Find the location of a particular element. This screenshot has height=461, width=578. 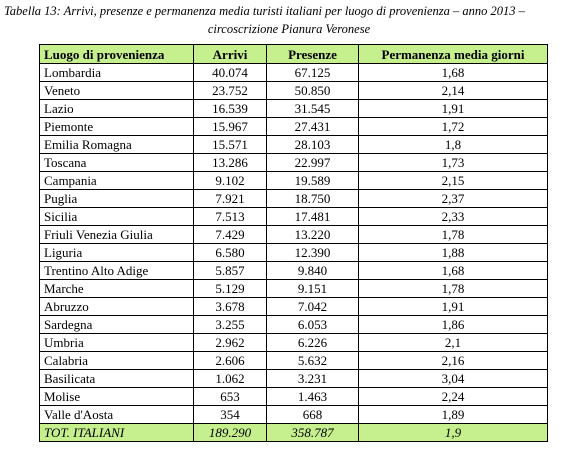

cell-permanenza: 2,15 is located at coordinates (453, 180).